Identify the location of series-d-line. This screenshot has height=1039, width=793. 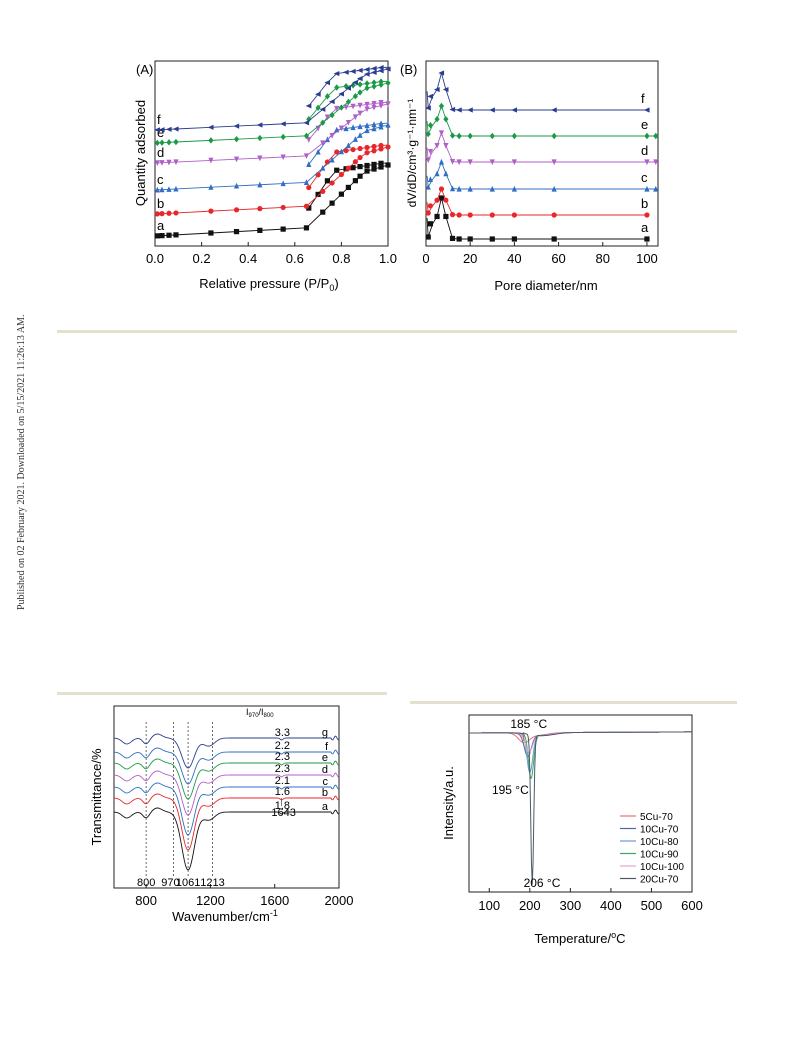
(541, 147).